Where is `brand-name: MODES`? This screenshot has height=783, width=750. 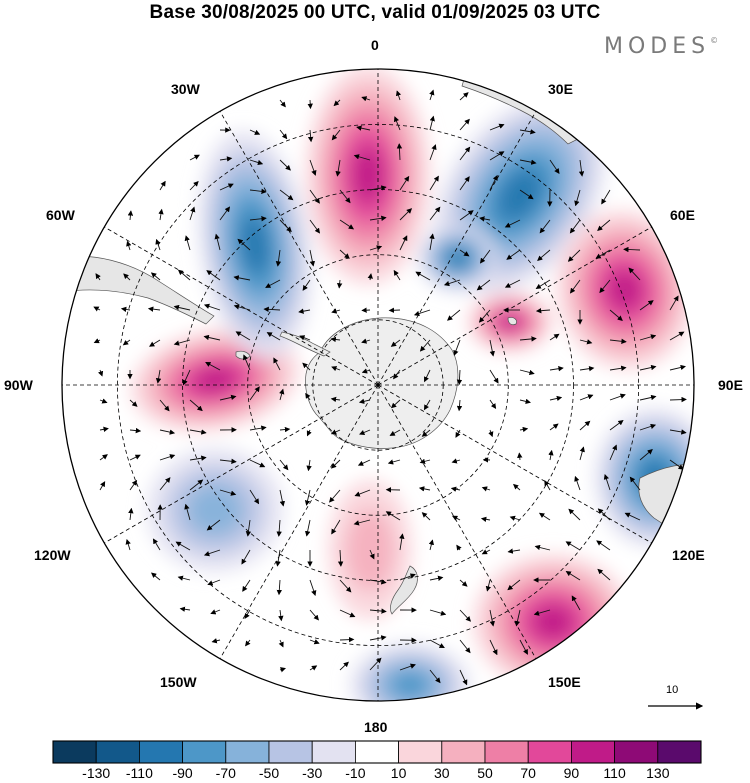 brand-name: MODES is located at coordinates (657, 46).